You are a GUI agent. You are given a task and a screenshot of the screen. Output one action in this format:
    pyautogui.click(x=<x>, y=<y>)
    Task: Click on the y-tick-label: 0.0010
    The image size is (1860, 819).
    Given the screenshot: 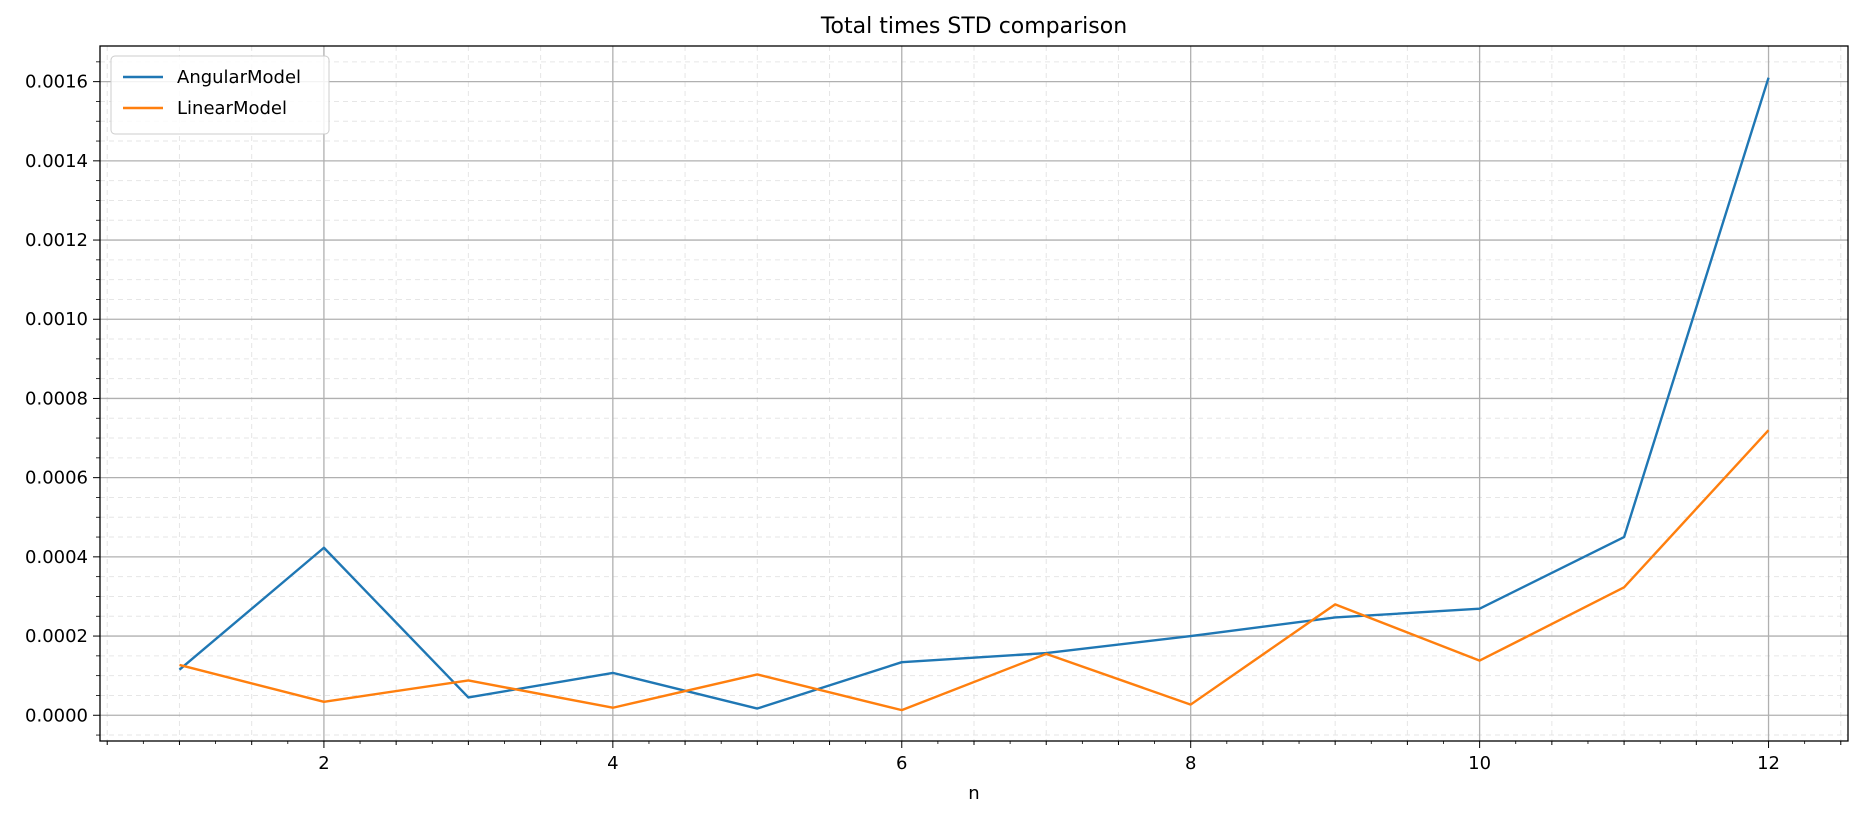 What is the action you would take?
    pyautogui.click(x=56, y=319)
    